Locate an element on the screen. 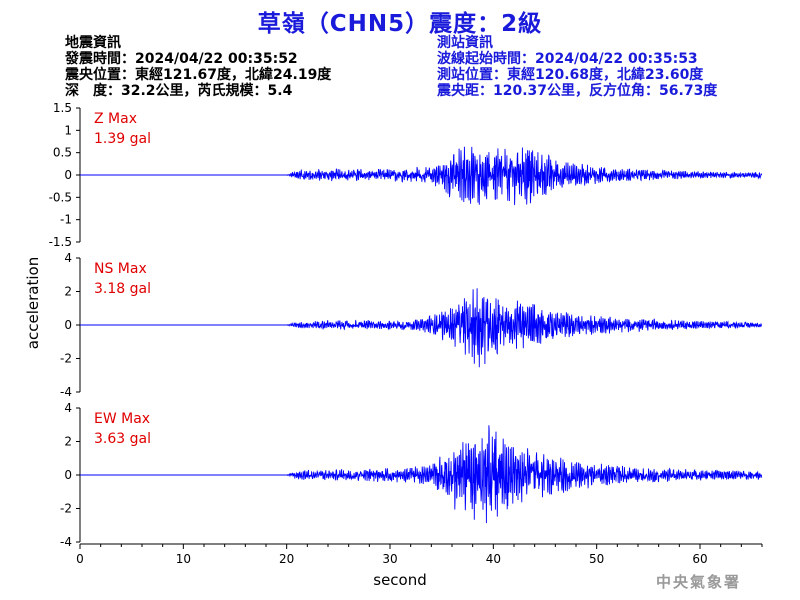 Image resolution: width=800 pixels, height=600 pixels. quake-origin-time: 發震時間：2024/04/22 00:35:52 is located at coordinates (181, 59).